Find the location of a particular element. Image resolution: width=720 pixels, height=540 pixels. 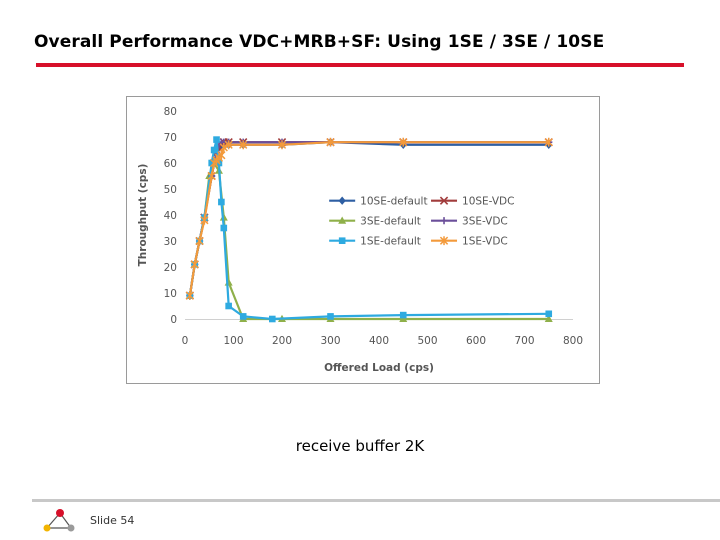

legend-label: 1SE-VDC is located at coordinates (485, 242).